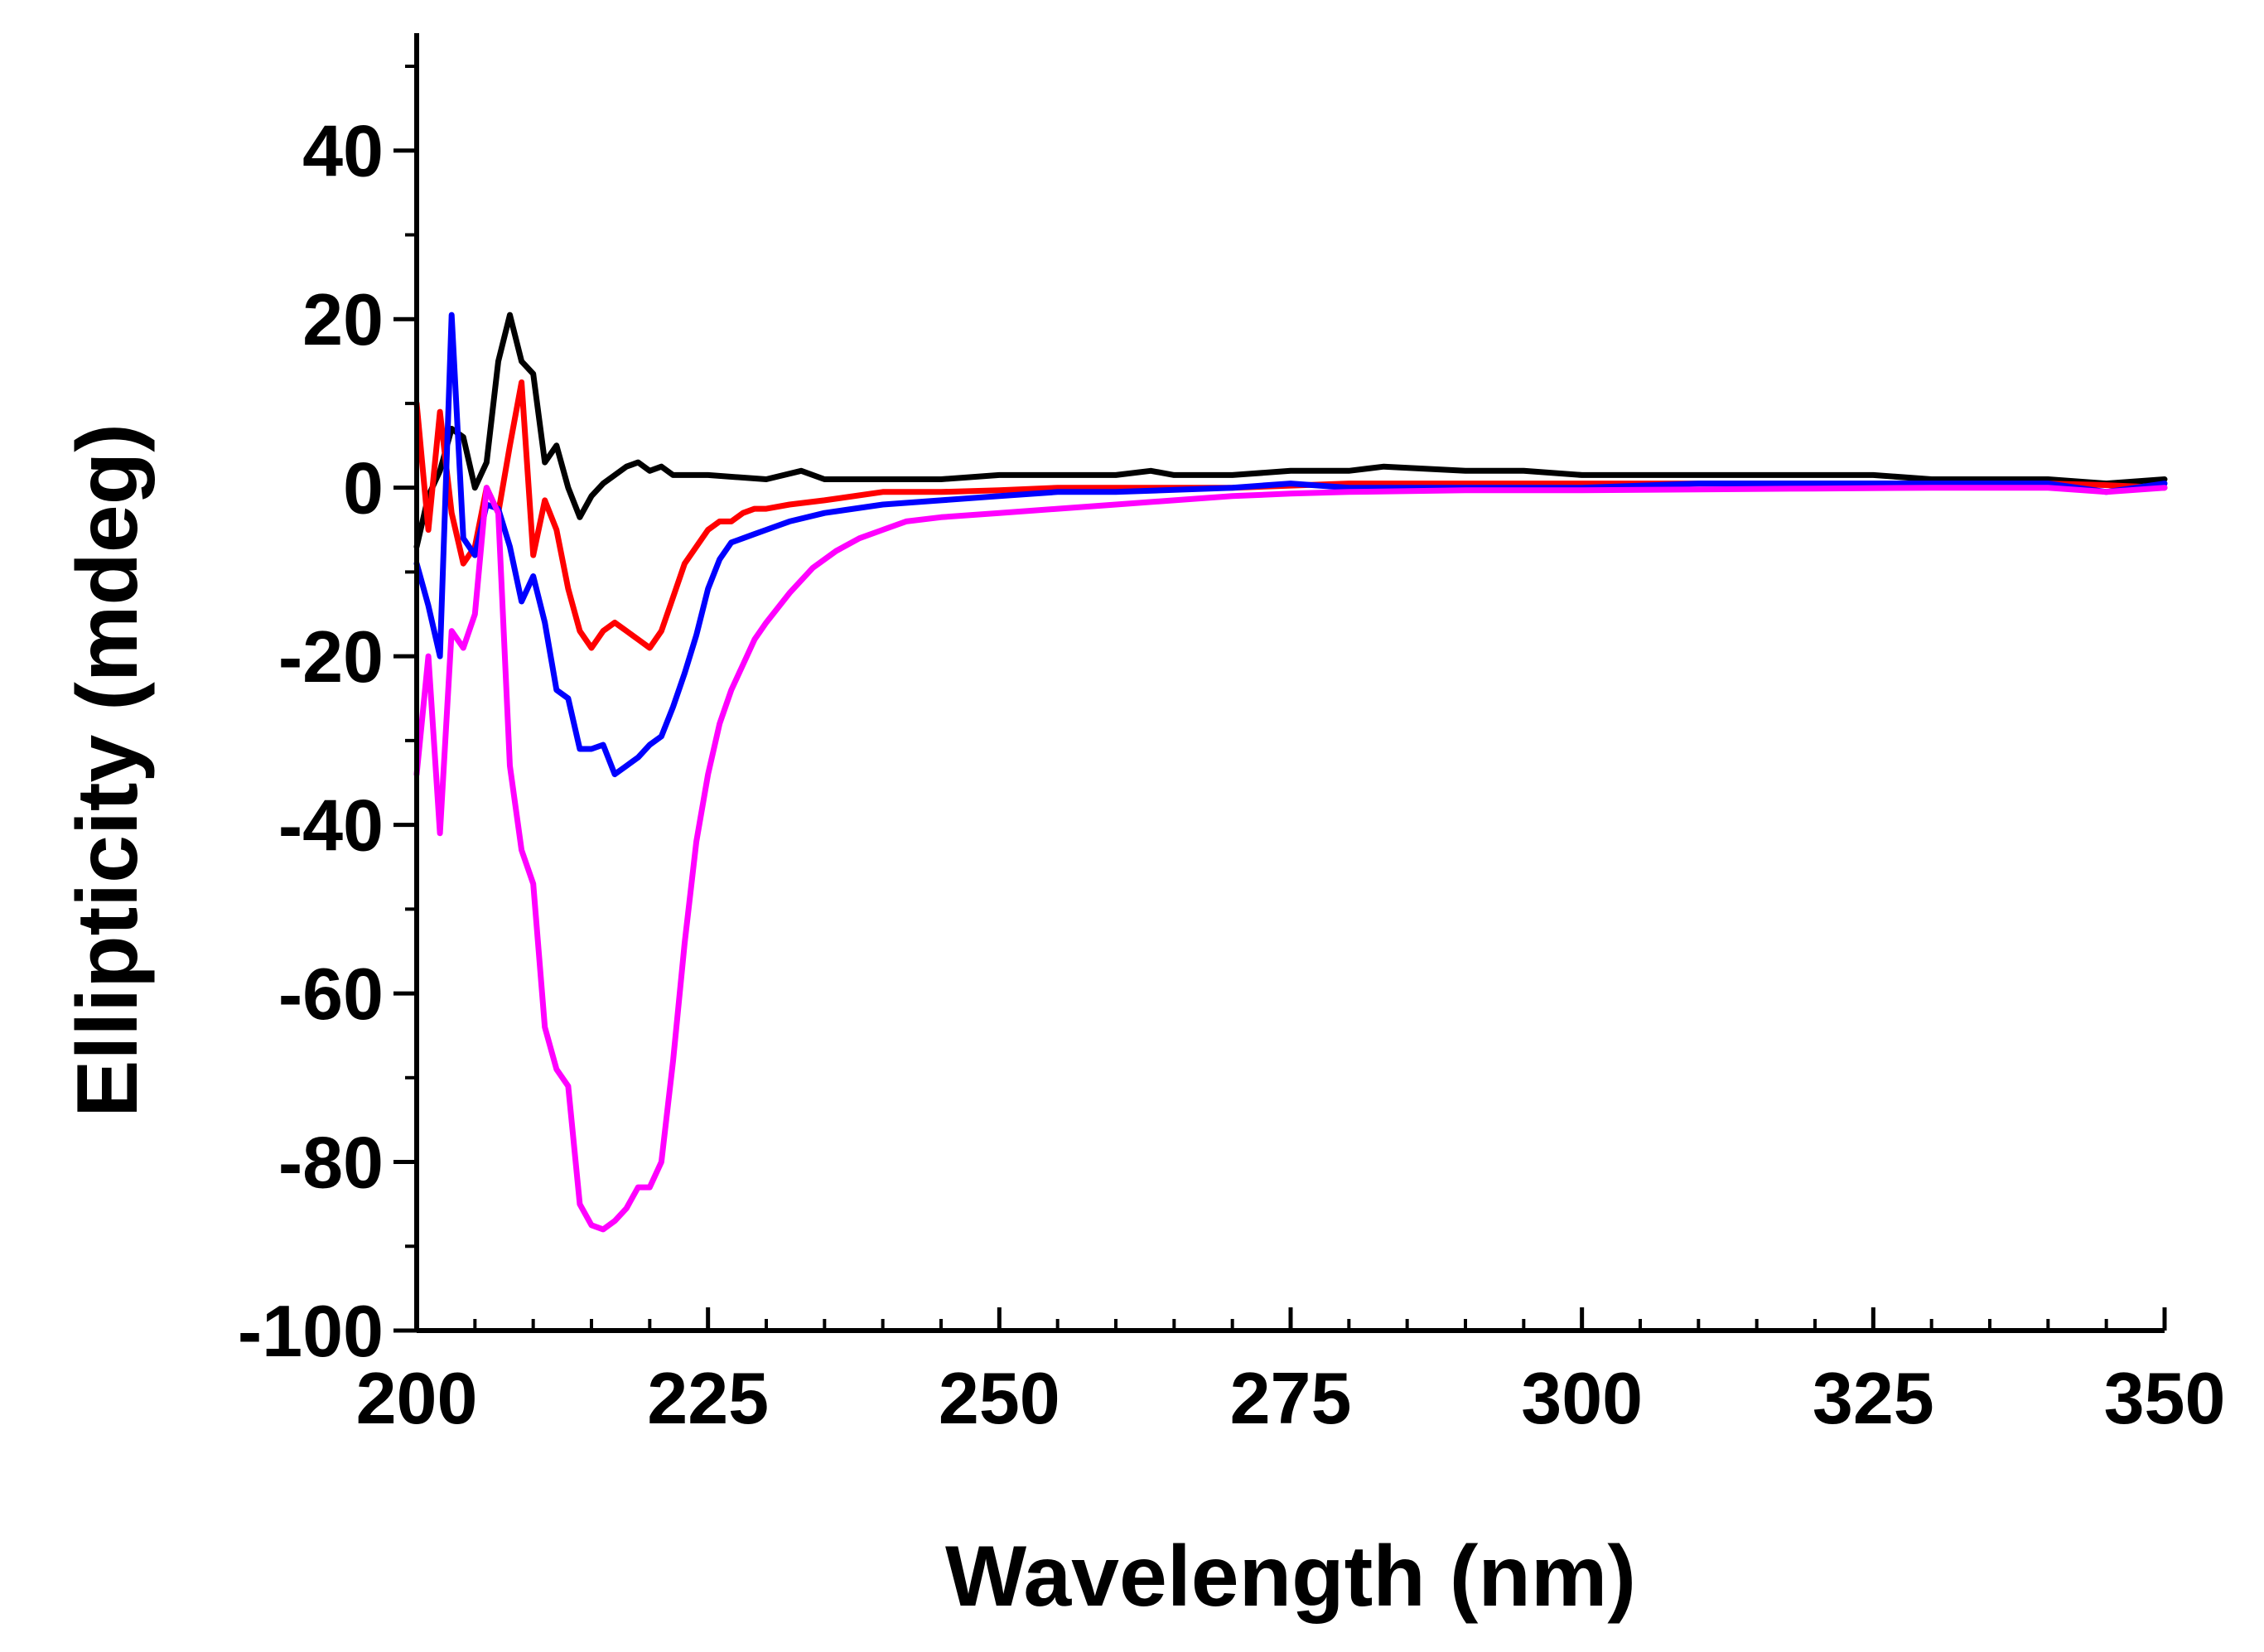 The height and width of the screenshot is (1652, 2264). What do you see at coordinates (417, 1398) in the screenshot?
I see `x-tick-label: 200` at bounding box center [417, 1398].